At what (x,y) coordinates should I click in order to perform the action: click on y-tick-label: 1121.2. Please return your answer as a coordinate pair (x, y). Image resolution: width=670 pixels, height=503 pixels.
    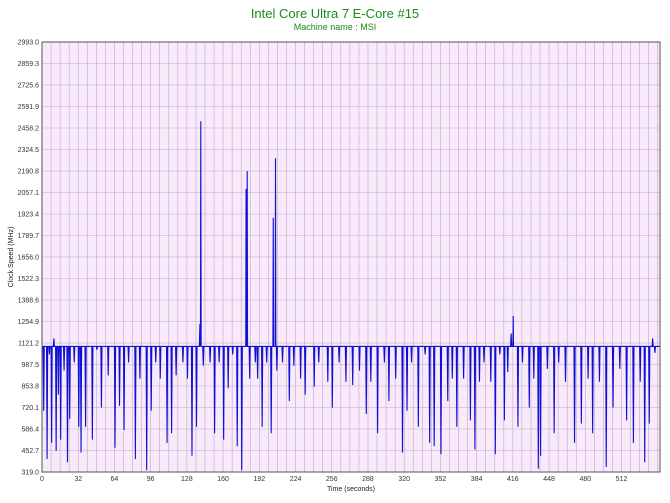
    Looking at the image, I should click on (28, 344).